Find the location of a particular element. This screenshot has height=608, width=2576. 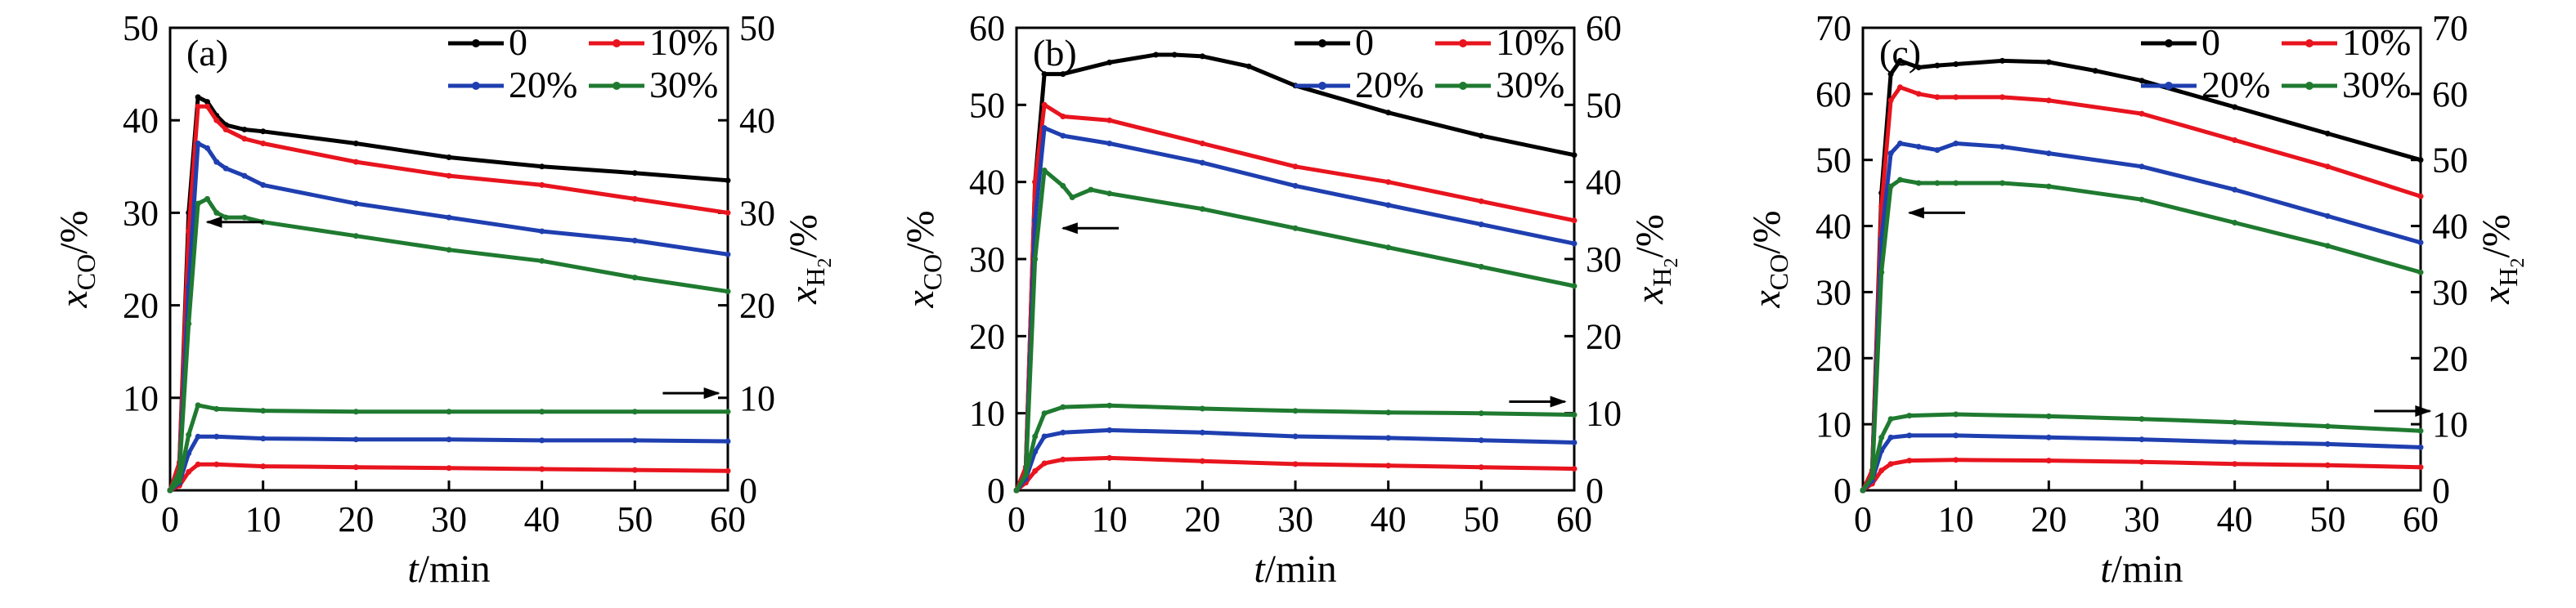

x-tick-label: 0 is located at coordinates (170, 519).